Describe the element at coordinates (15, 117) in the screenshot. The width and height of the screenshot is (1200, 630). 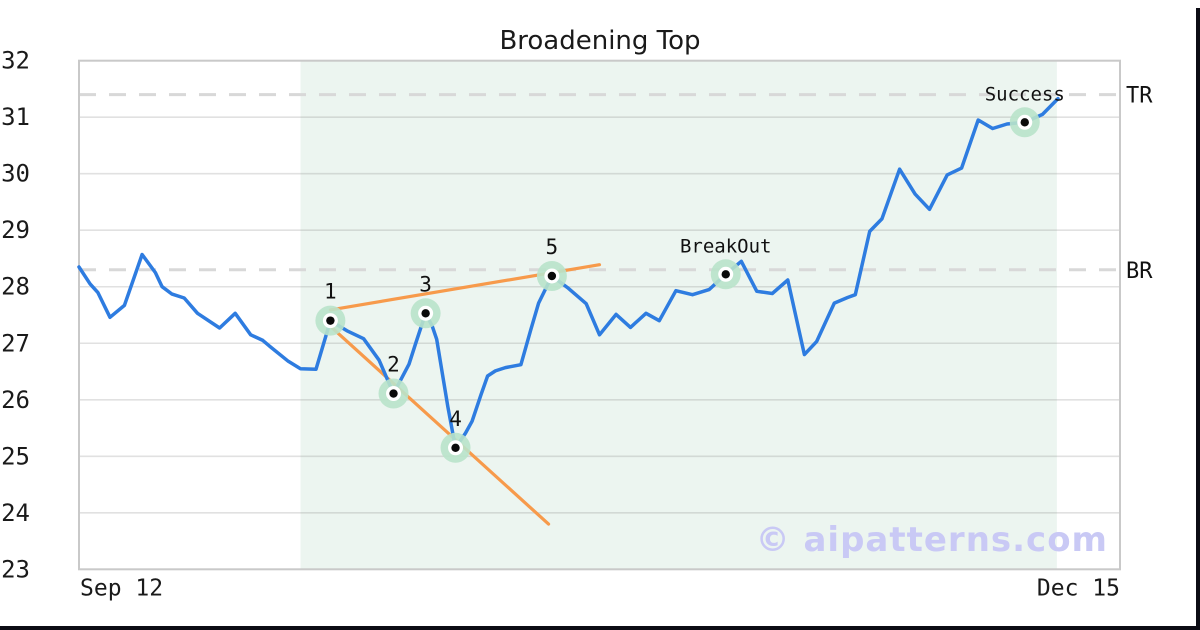
I see `y-tick-label: 31` at that location.